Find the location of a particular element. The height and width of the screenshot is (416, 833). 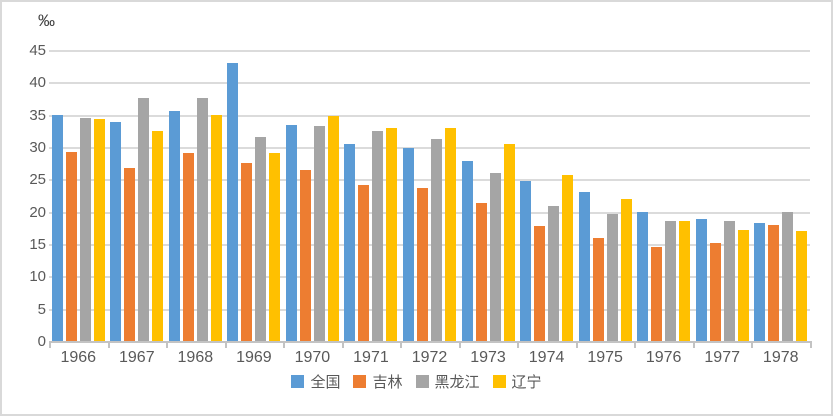

y-axis-tick-label: 25 is located at coordinates (37, 179).